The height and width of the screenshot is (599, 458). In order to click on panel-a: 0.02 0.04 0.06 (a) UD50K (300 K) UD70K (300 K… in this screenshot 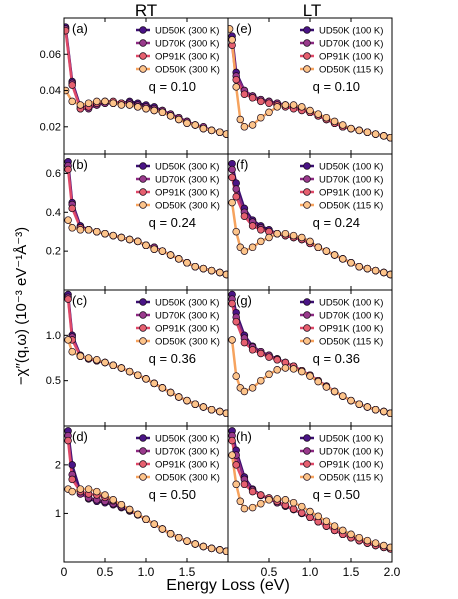, I will do `click(134, 86)`.